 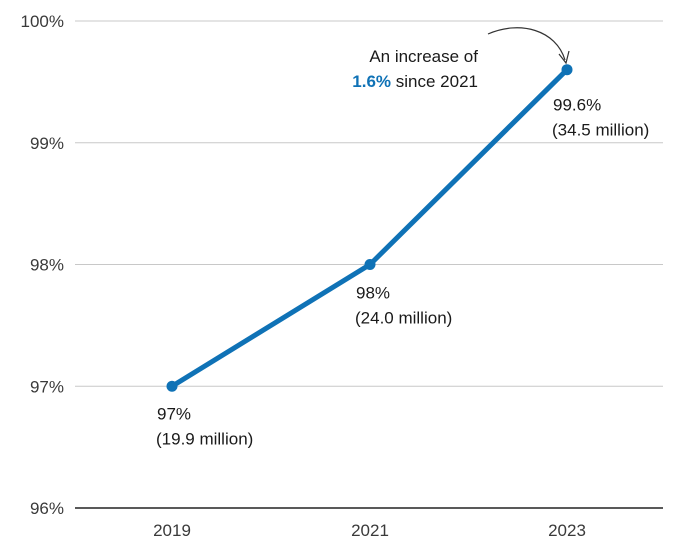 I want to click on y-axis-ticks: 96% 97% 98% 99% 100%, so click(x=42, y=265).